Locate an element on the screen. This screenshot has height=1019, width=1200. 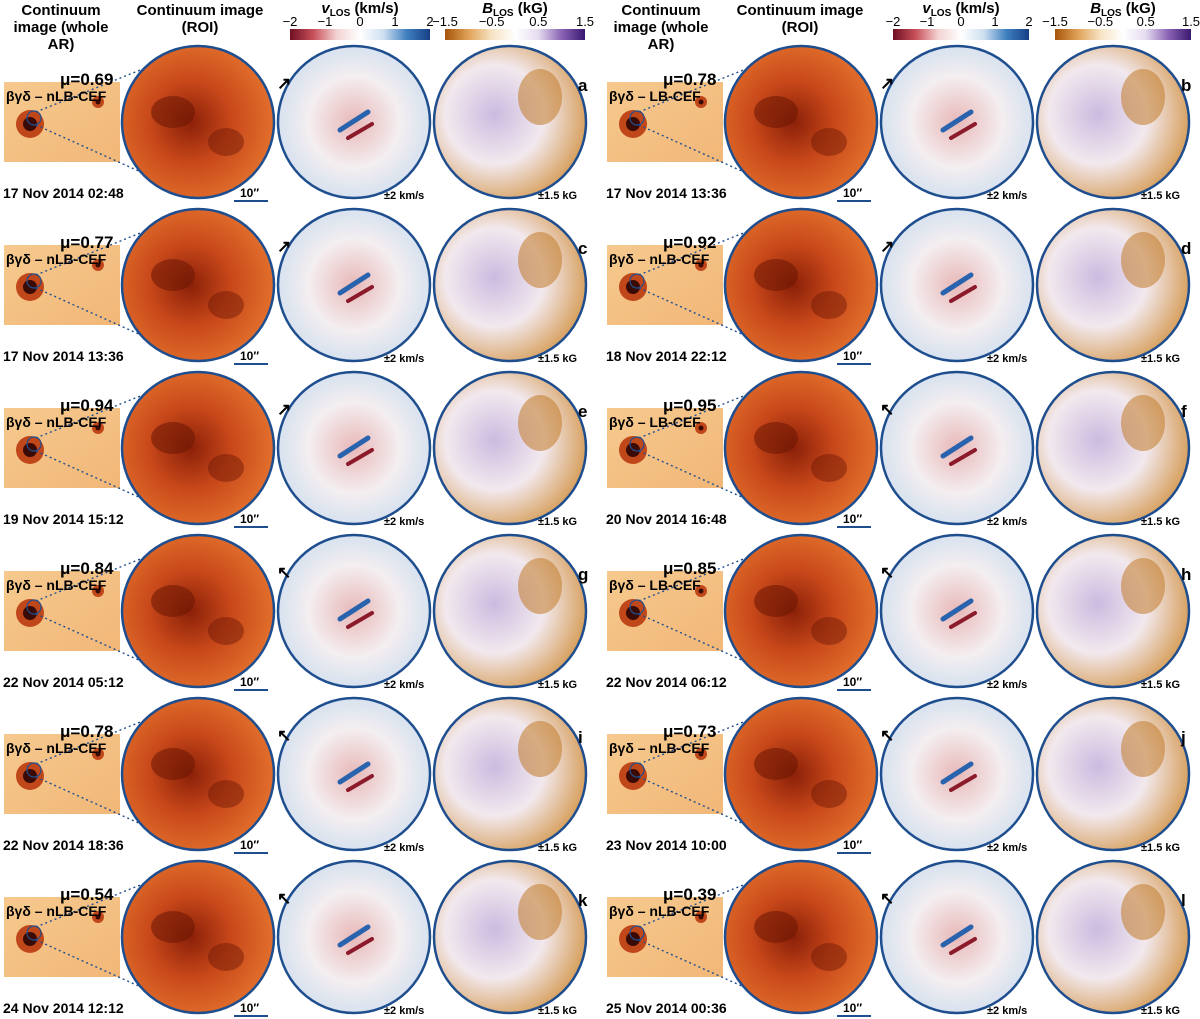
vlos-right-tick: 1 is located at coordinates (995, 21).